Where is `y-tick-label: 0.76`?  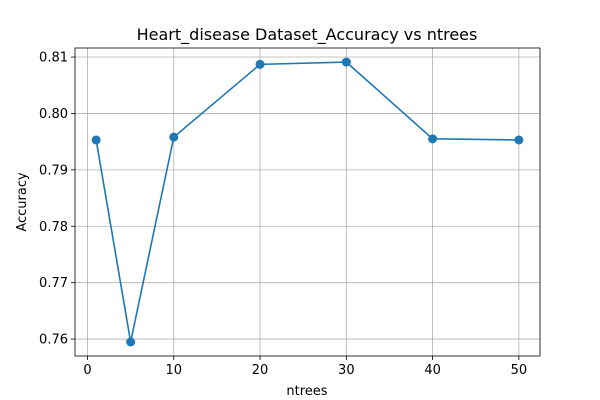
y-tick-label: 0.76 is located at coordinates (53, 340).